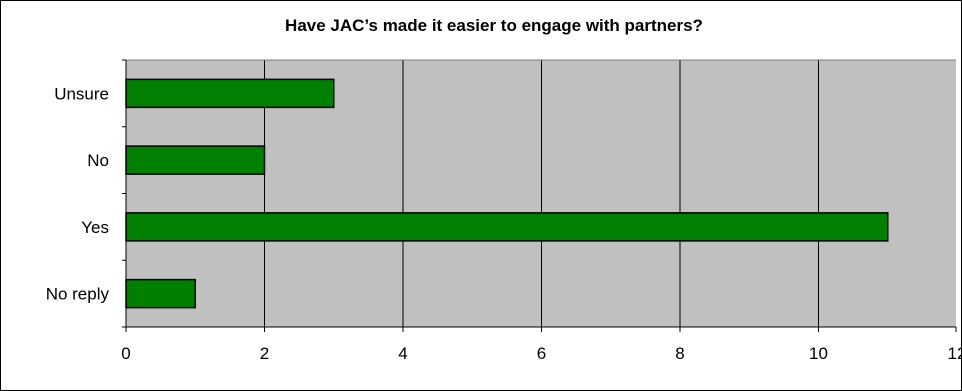 Image resolution: width=962 pixels, height=391 pixels. Describe the element at coordinates (195, 160) in the screenshot. I see `bar-no` at that location.